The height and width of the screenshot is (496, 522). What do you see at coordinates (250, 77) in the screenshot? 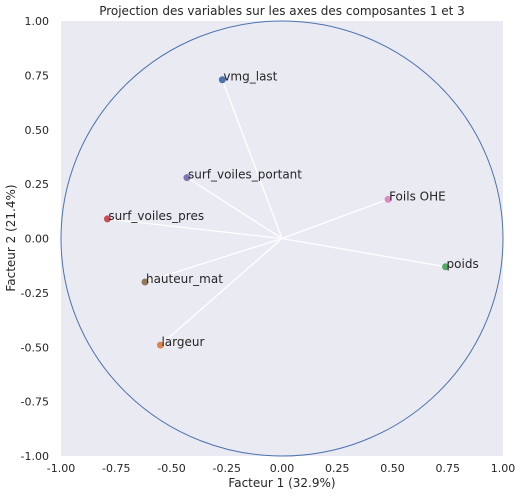
I see `point-label-vmg-last: vmg_last` at bounding box center [250, 77].